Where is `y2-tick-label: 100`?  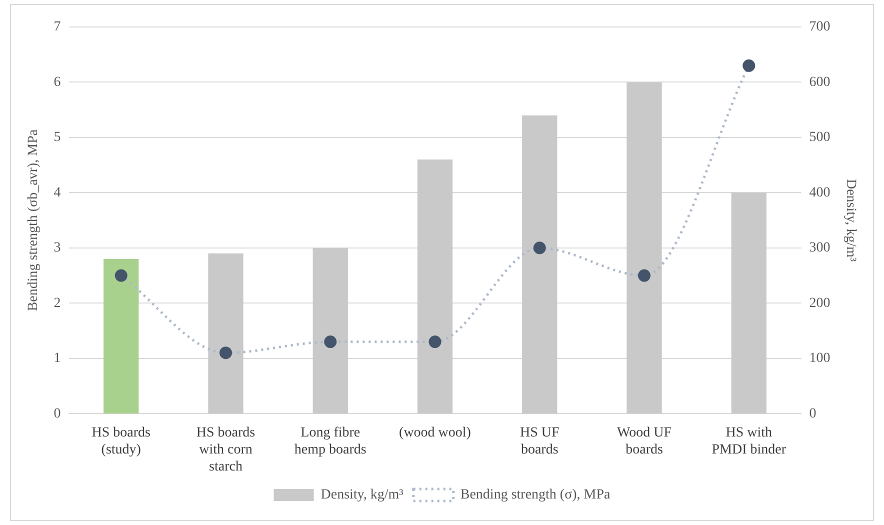 y2-tick-label: 100 is located at coordinates (819, 358).